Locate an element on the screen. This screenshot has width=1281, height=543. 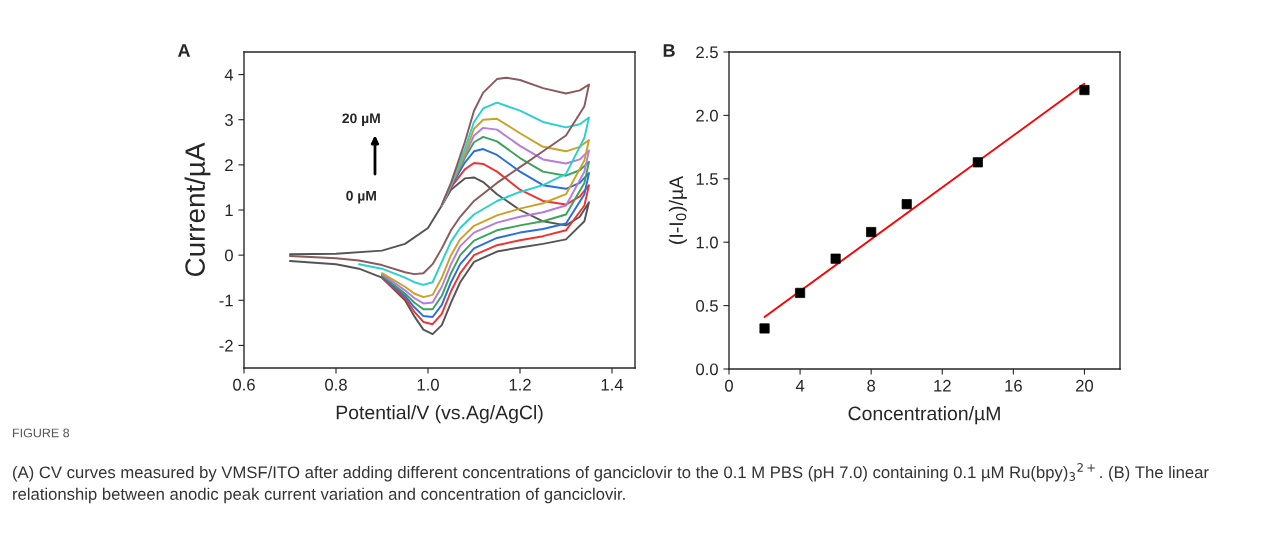
x-tick-label: 4 is located at coordinates (800, 386).